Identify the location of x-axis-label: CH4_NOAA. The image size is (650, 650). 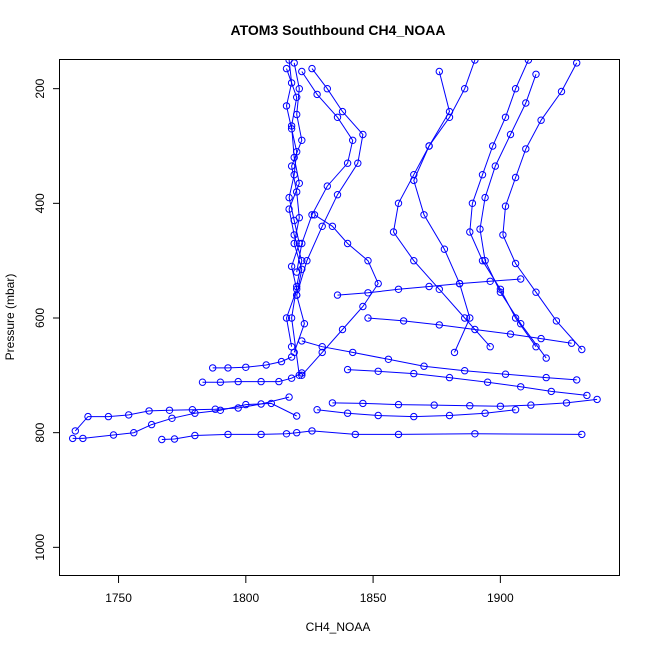
(338, 627).